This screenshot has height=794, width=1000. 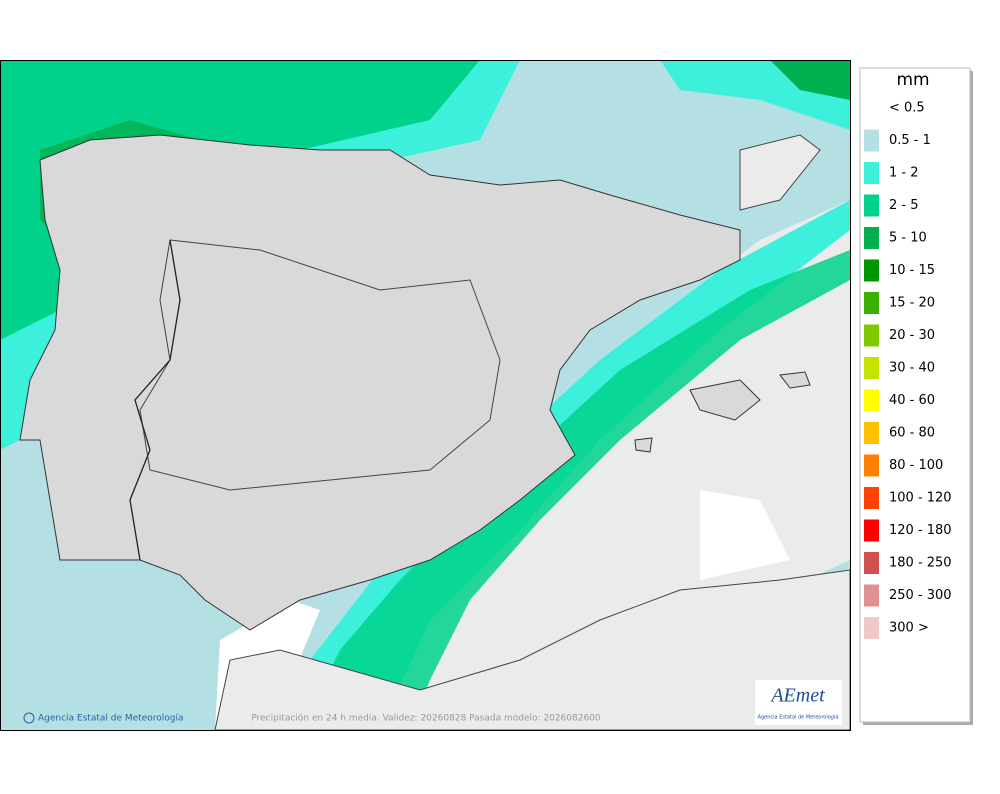 I want to click on logo-box, so click(x=798, y=702).